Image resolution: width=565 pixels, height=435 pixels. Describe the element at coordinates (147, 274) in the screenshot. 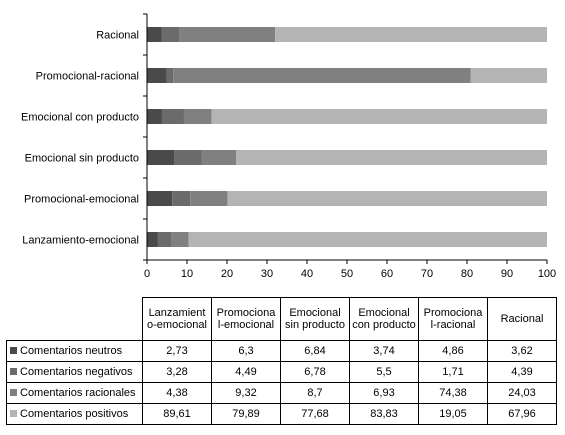

I see `x-tick-label: 0` at that location.